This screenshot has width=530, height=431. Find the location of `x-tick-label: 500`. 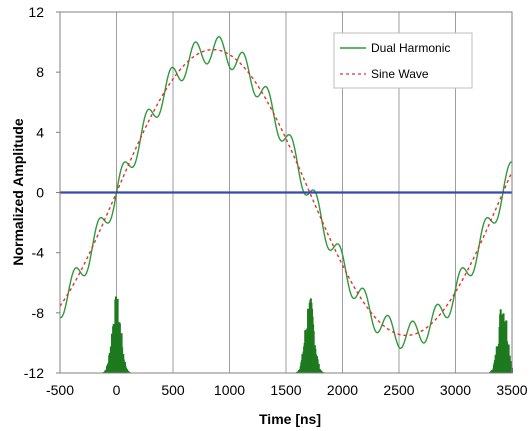

x-tick-label: 500 is located at coordinates (173, 390).